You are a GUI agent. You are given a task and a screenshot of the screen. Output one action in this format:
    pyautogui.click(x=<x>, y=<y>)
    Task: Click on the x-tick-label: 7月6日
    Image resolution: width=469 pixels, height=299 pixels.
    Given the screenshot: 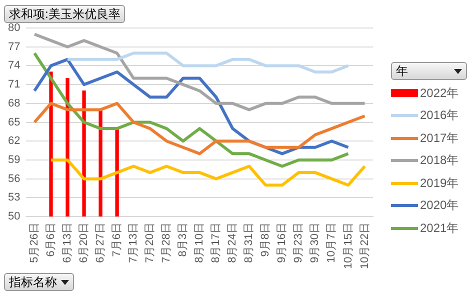 What is the action you would take?
    pyautogui.click(x=117, y=239)
    